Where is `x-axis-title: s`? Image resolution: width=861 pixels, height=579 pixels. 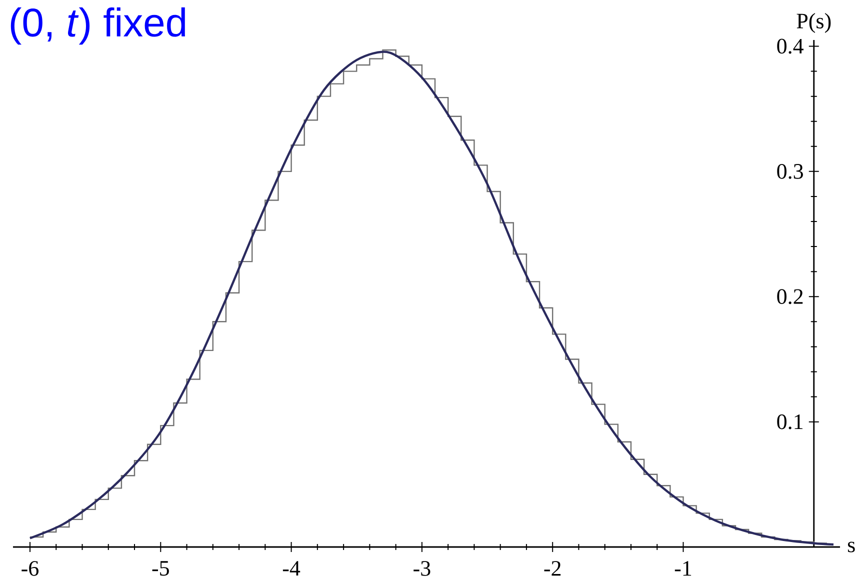
x-axis-title: s is located at coordinates (851, 547).